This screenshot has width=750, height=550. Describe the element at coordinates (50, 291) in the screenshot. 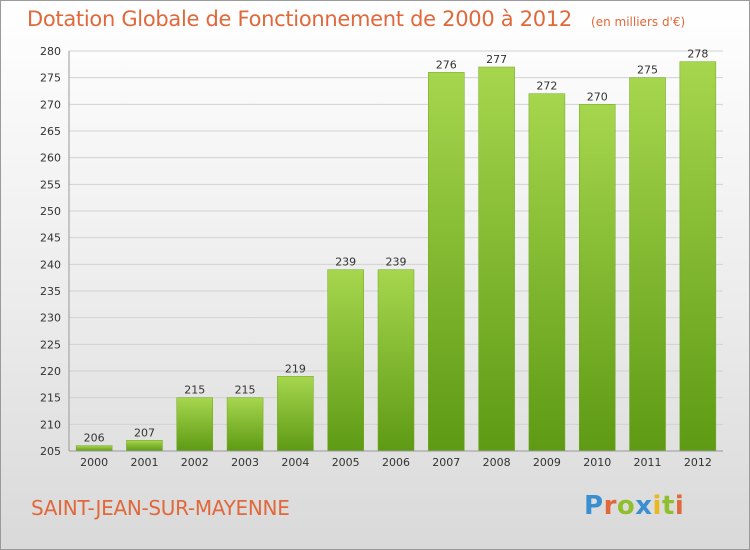

I see `y-tick-label: 235` at that location.